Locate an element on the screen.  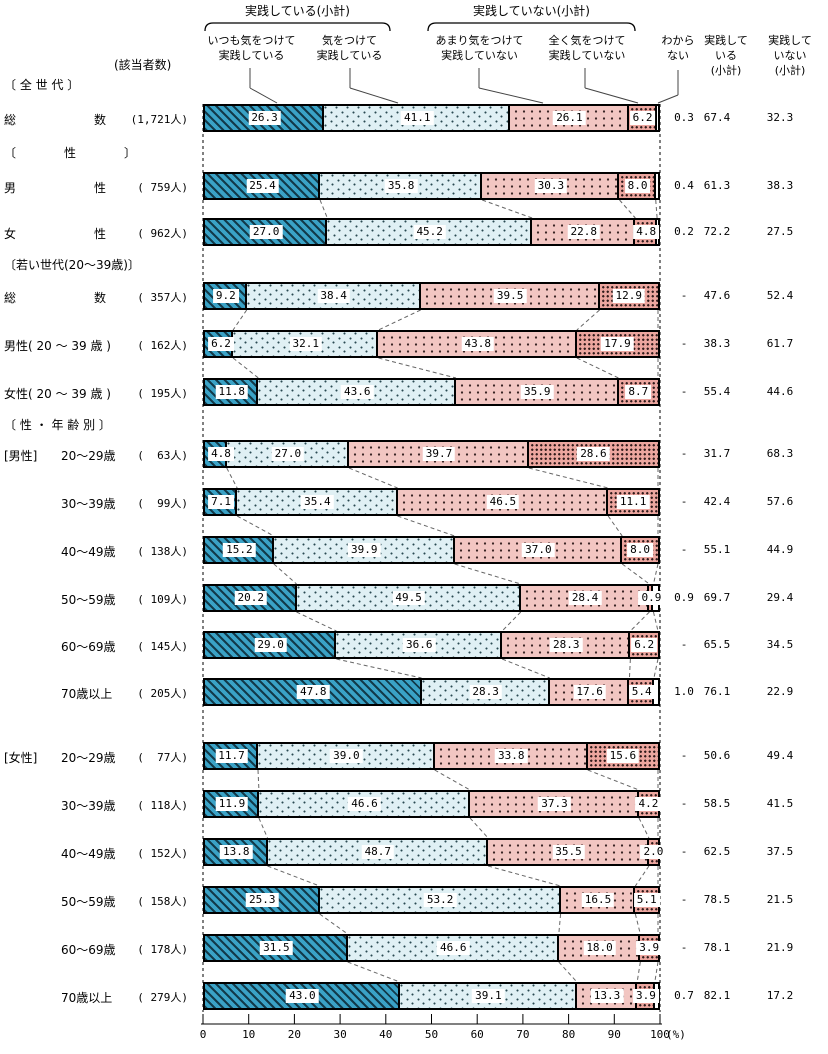
subtotal-no-value: 21.5 is located at coordinates (780, 899).